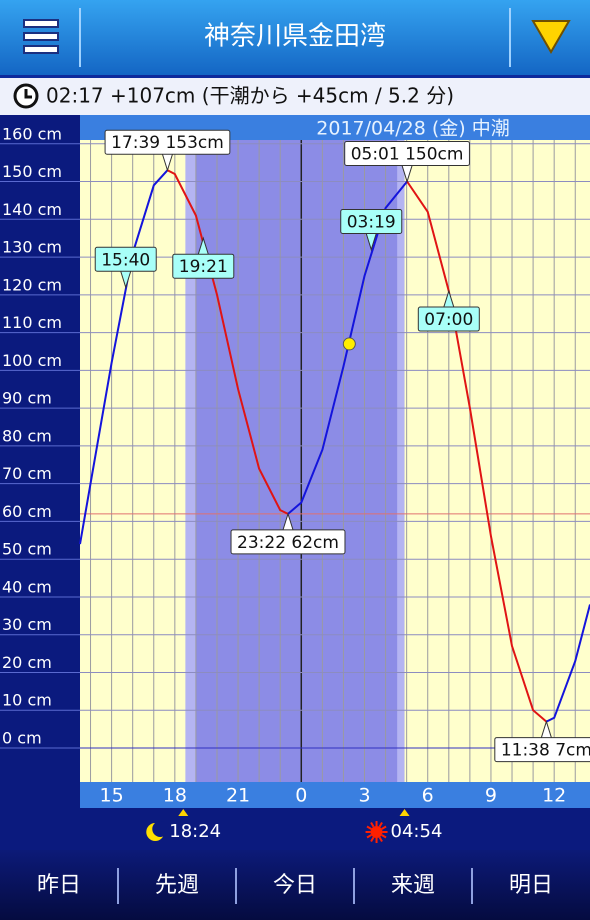 The height and width of the screenshot is (920, 590). What do you see at coordinates (27, 511) in the screenshot?
I see `y-tick-label: 60 cm` at bounding box center [27, 511].